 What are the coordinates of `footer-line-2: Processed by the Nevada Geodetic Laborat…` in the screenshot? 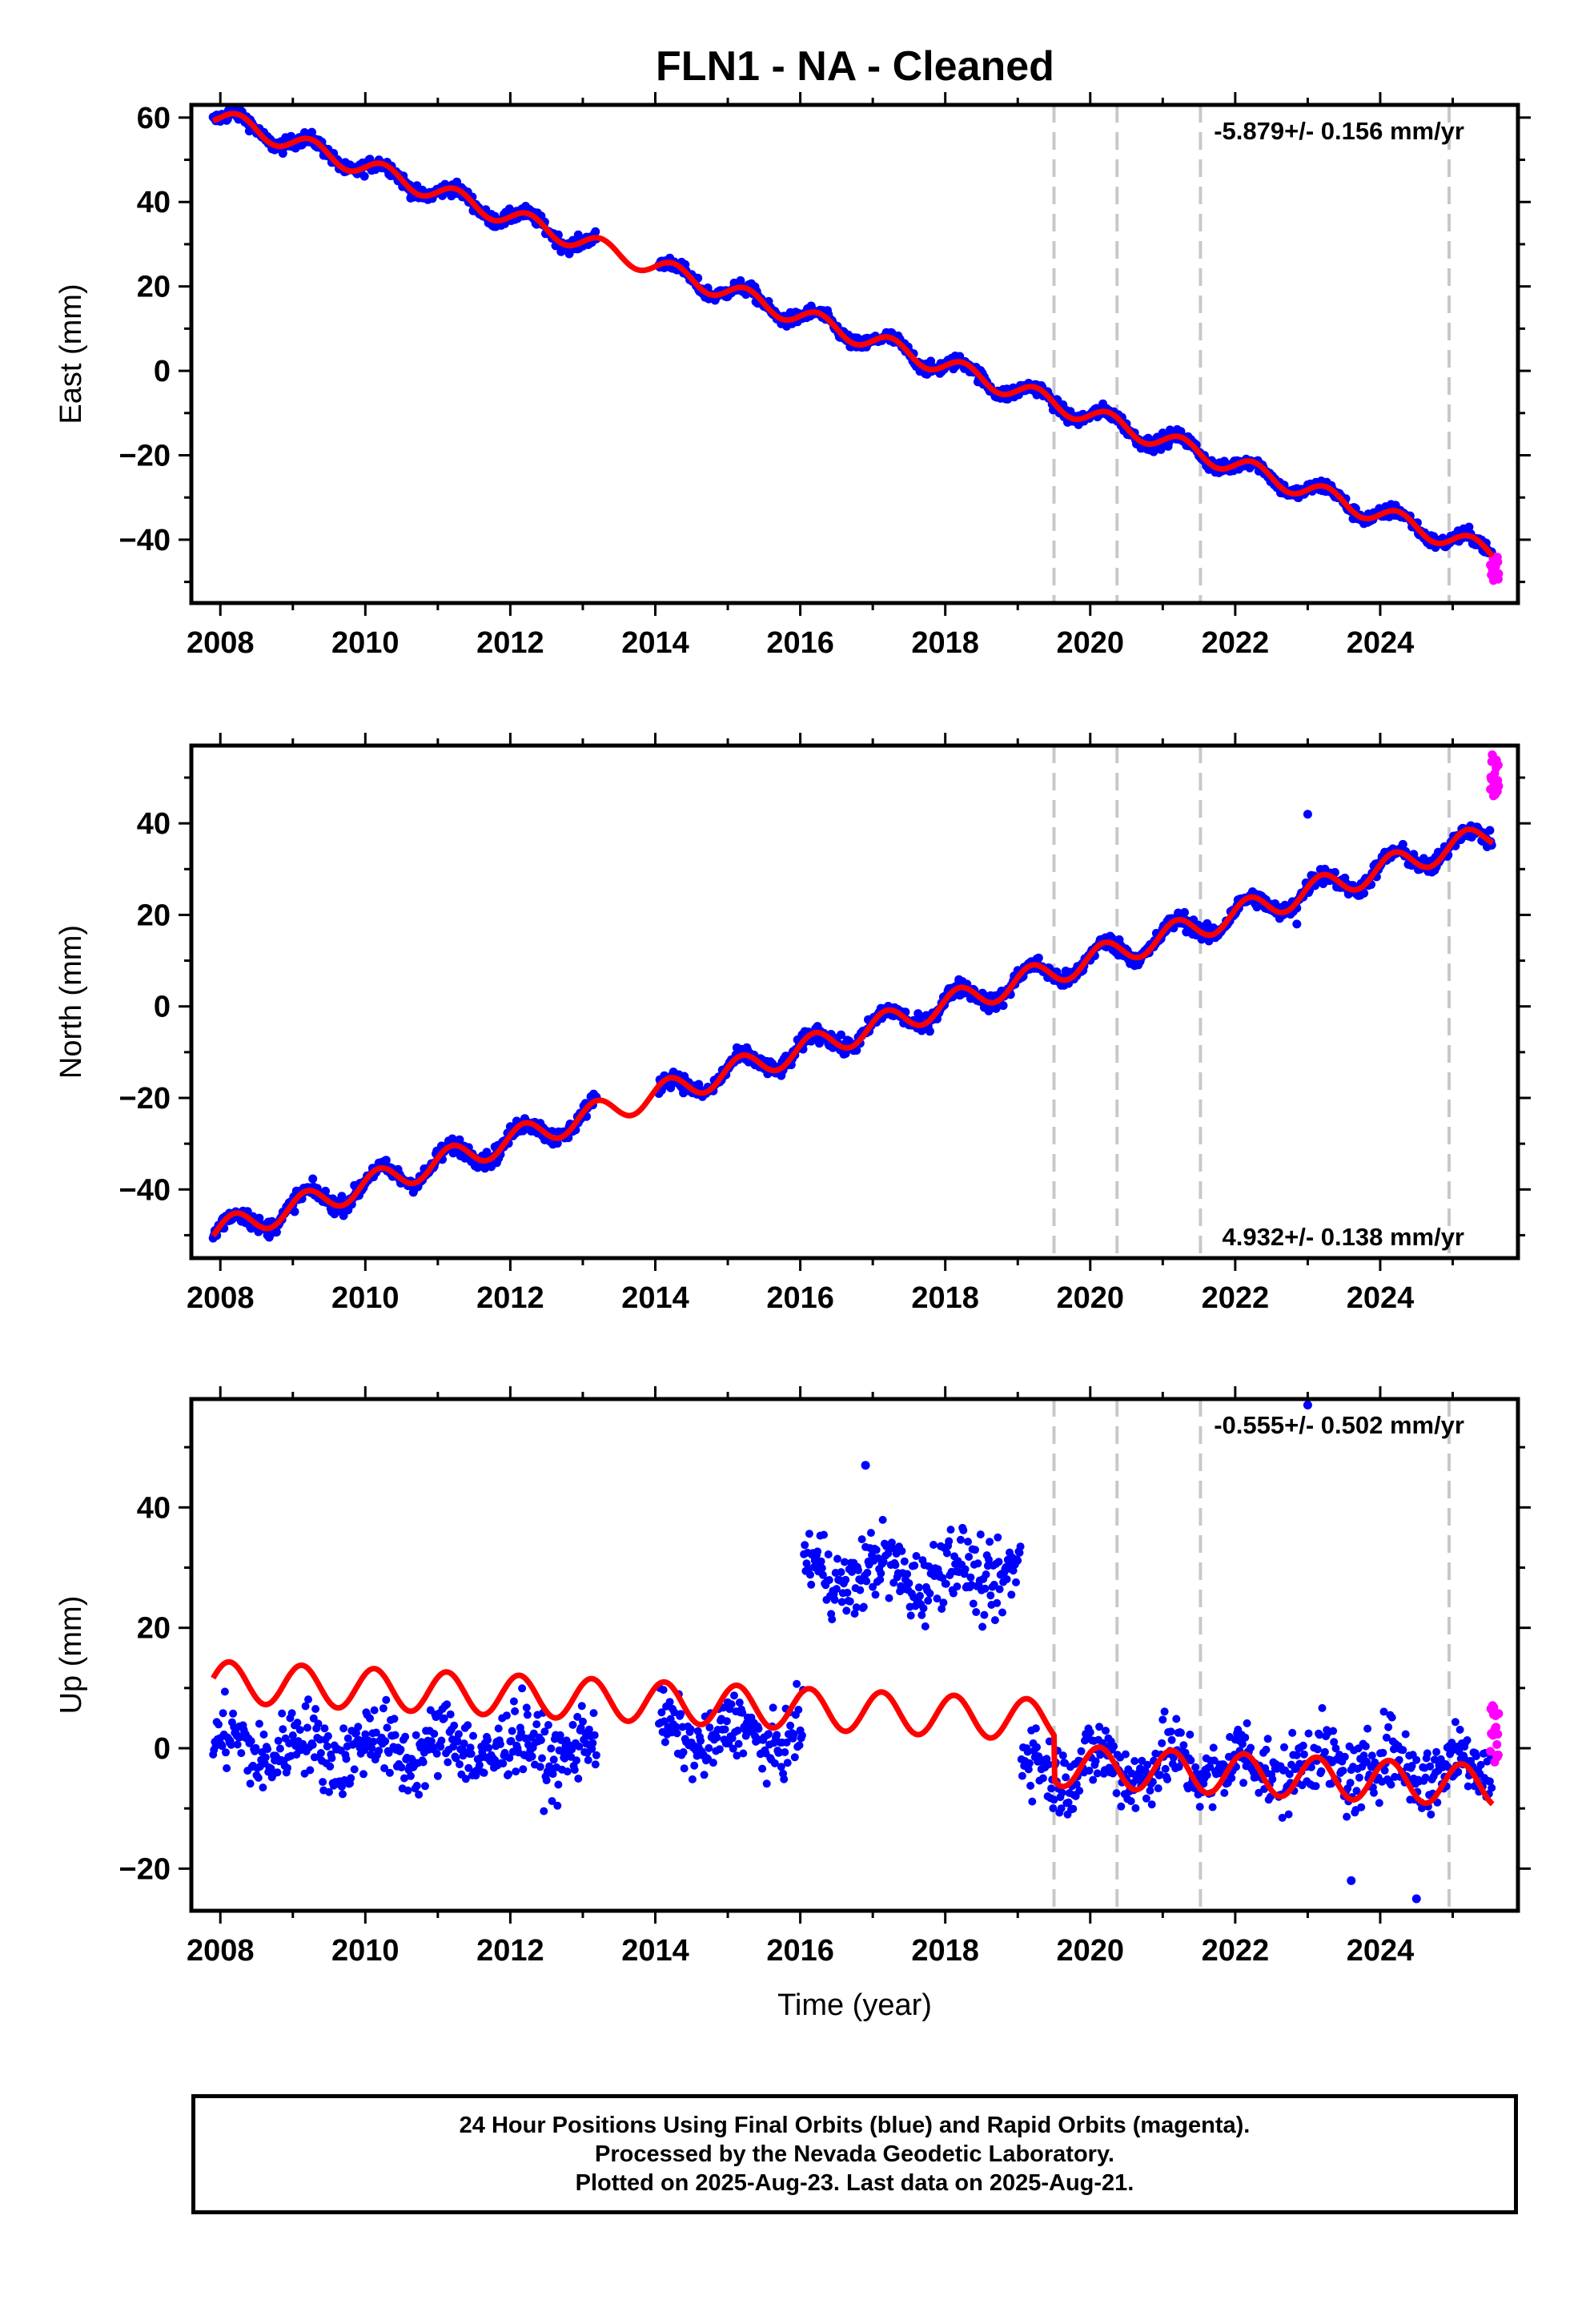 It's located at (854, 2154).